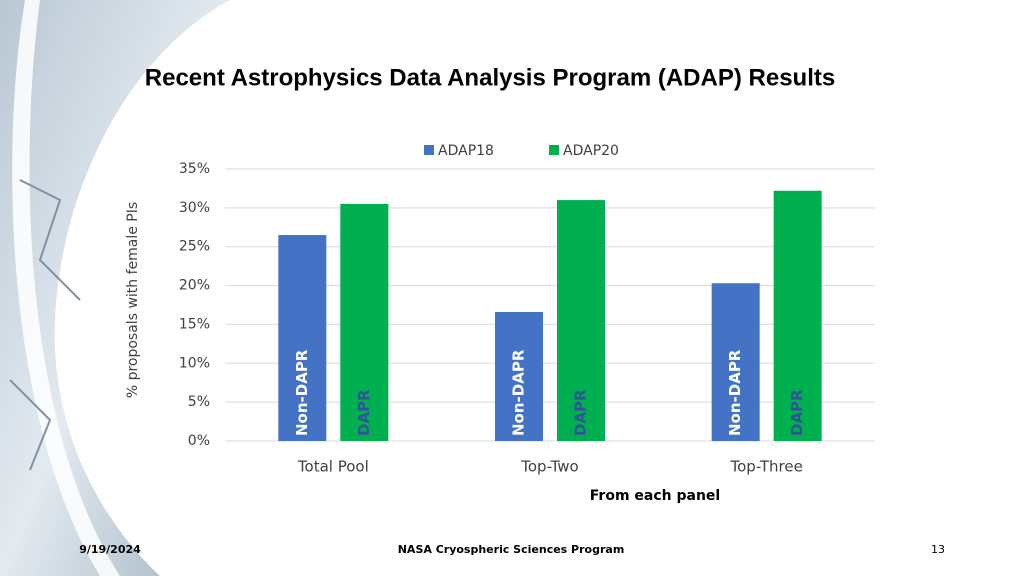 Image resolution: width=1024 pixels, height=580 pixels. What do you see at coordinates (194, 363) in the screenshot?
I see `y-tick-label: 10%` at bounding box center [194, 363].